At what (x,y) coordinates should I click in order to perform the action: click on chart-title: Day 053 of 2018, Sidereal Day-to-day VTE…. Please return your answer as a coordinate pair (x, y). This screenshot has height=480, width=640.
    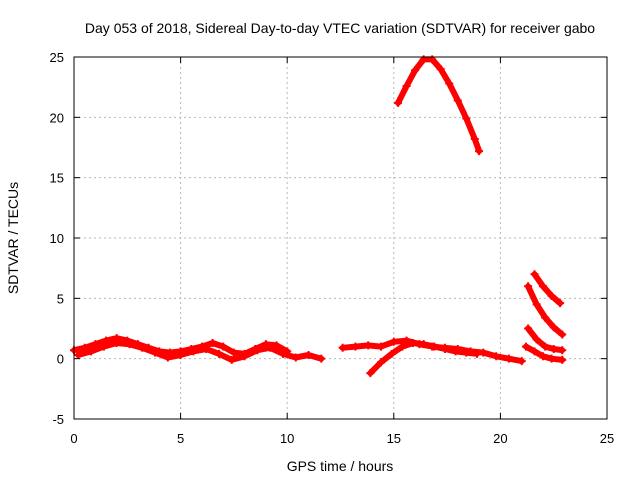
    Looking at the image, I should click on (340, 28).